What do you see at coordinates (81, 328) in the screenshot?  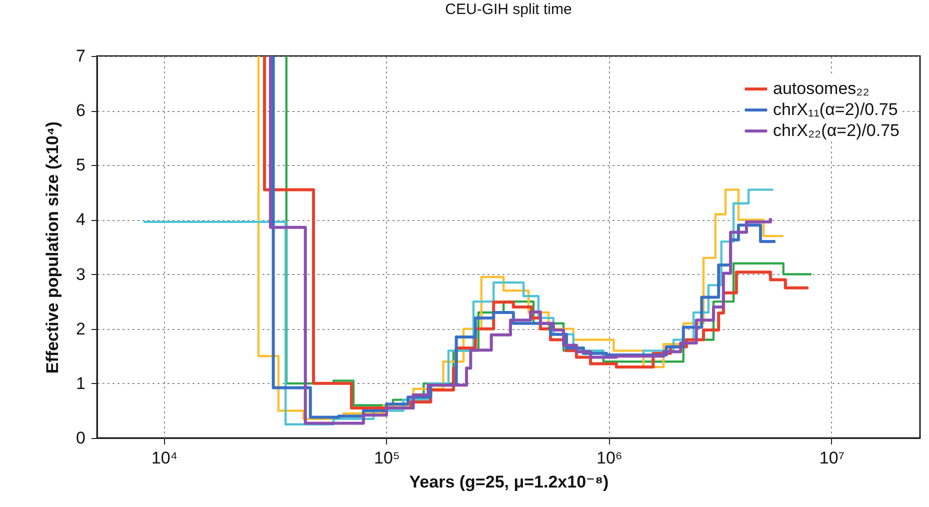 I see `y-tick-label: 2` at bounding box center [81, 328].